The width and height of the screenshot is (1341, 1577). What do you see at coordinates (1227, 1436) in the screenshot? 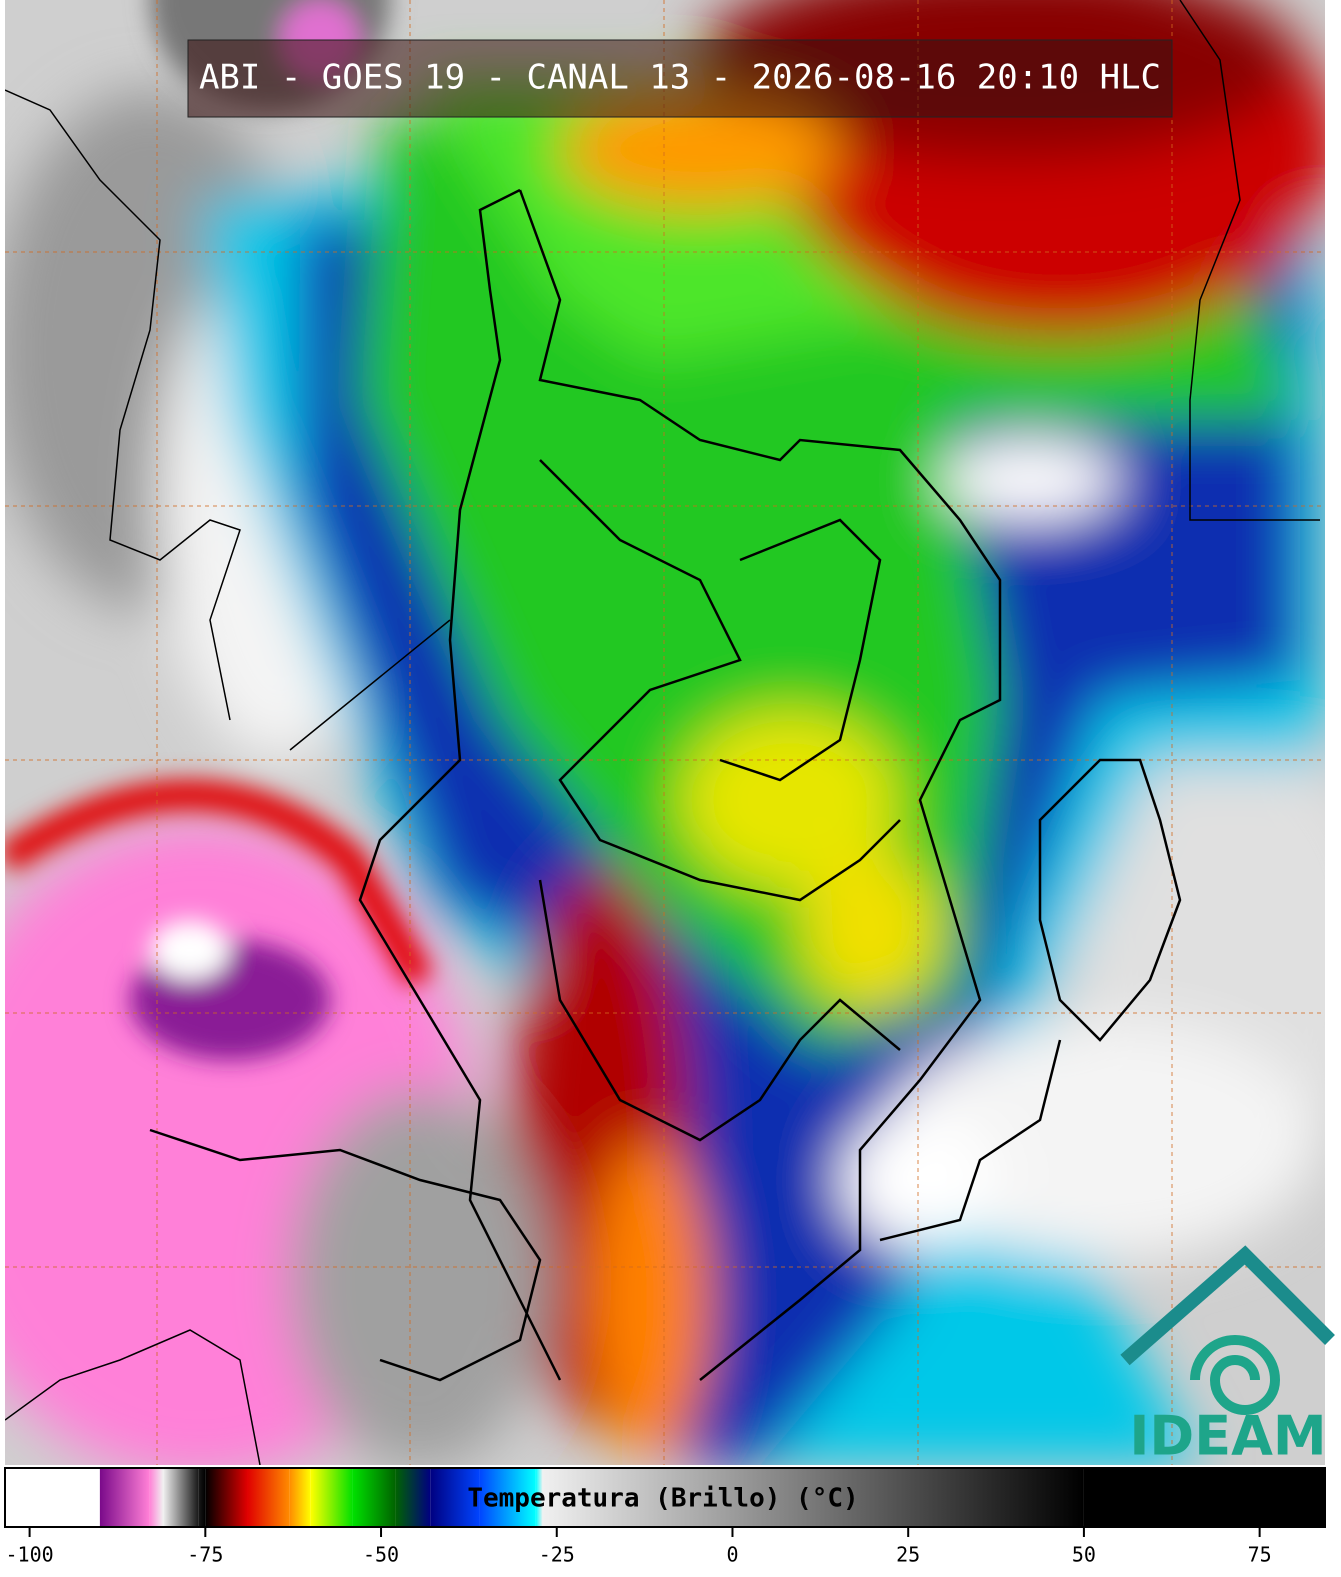
I see `logo-text: IDEAM` at bounding box center [1227, 1436].